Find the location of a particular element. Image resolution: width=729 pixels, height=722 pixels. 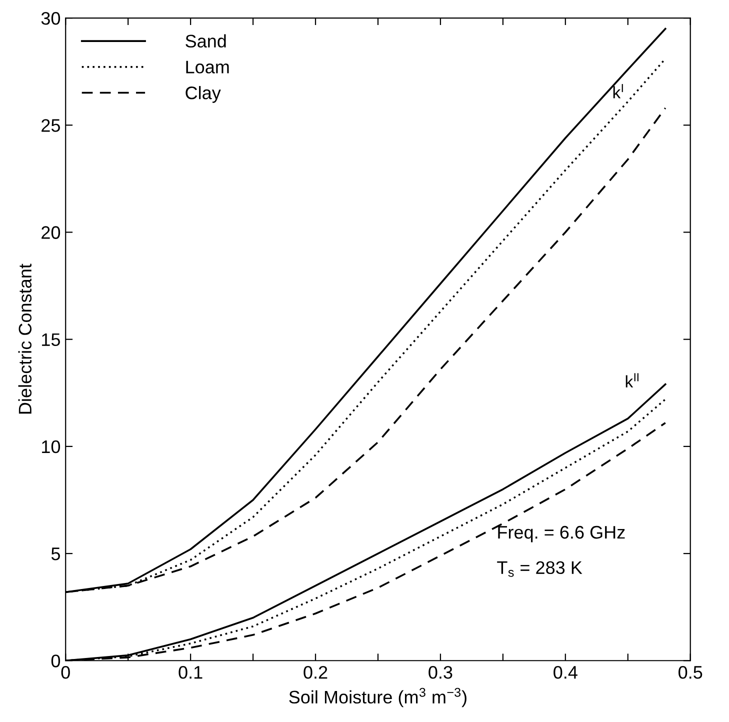

x-axis-title: Soil Moisture (m$^{3}$ m$^{−3}$) is located at coordinates (377, 698).